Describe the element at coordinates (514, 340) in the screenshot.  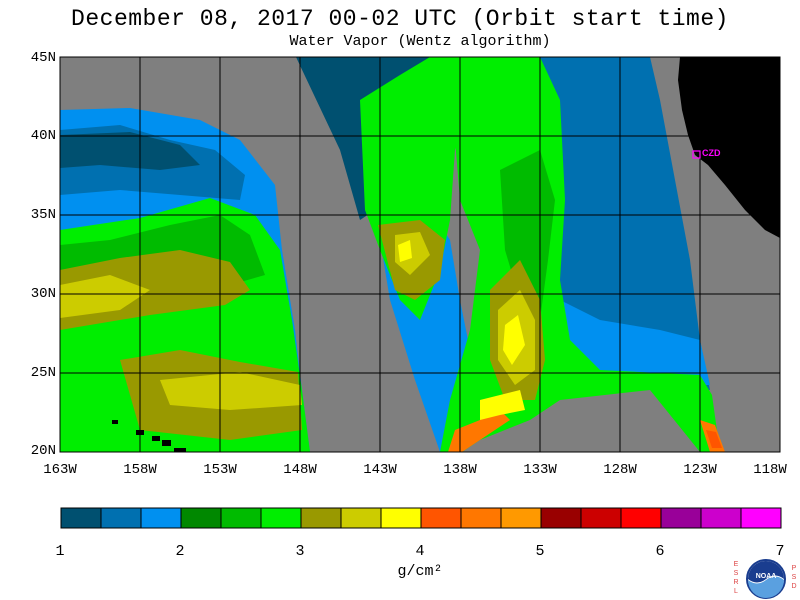
I see `right-swath-bright-yellow` at that location.